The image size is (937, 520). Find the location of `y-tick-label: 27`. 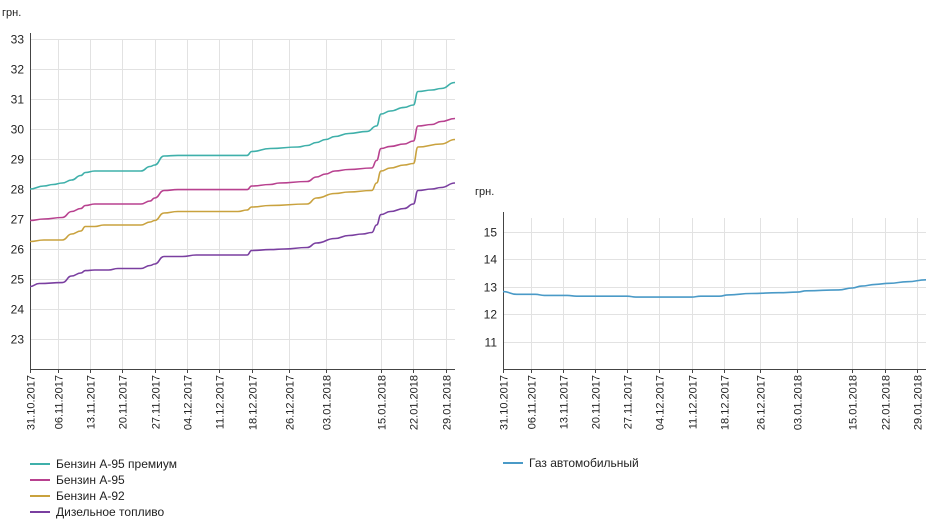

y-tick-label: 27 is located at coordinates (18, 220).